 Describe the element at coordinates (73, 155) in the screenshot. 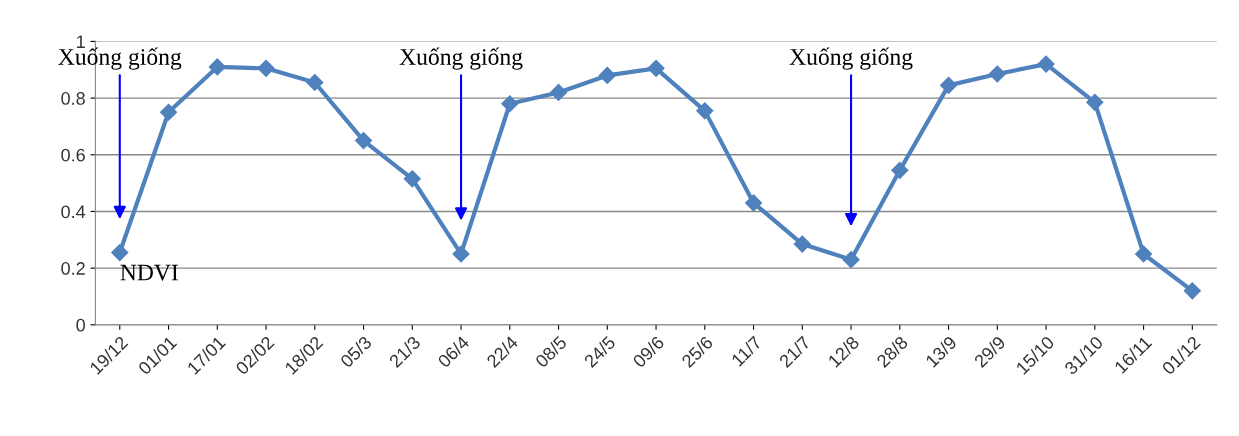

I see `y-tick-label: 0.6` at that location.